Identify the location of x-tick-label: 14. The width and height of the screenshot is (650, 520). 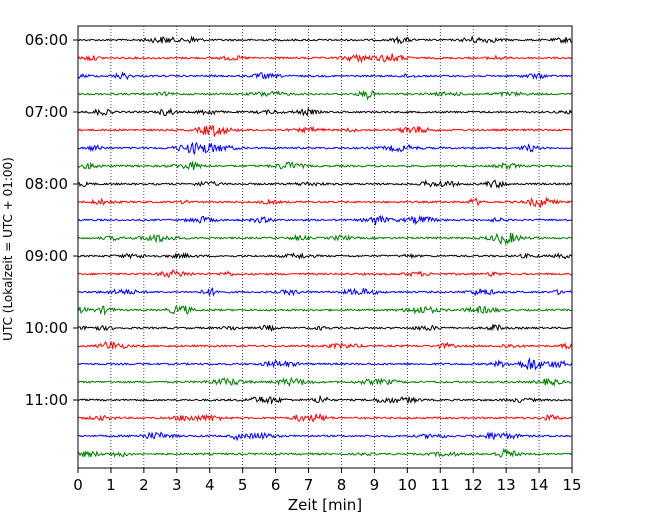
(539, 485).